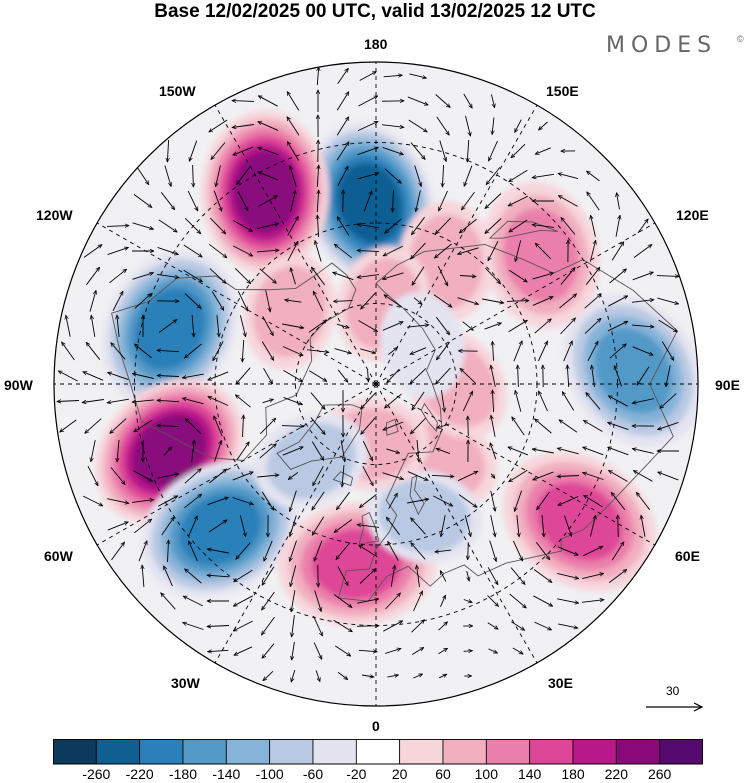  I want to click on lon-label-150w: 150W, so click(177, 91).